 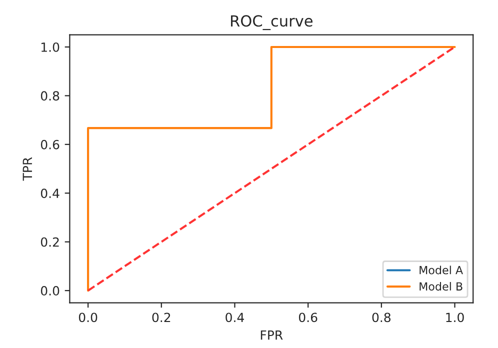 What do you see at coordinates (49, 242) in the screenshot?
I see `y-tick-label: 0.2` at bounding box center [49, 242].